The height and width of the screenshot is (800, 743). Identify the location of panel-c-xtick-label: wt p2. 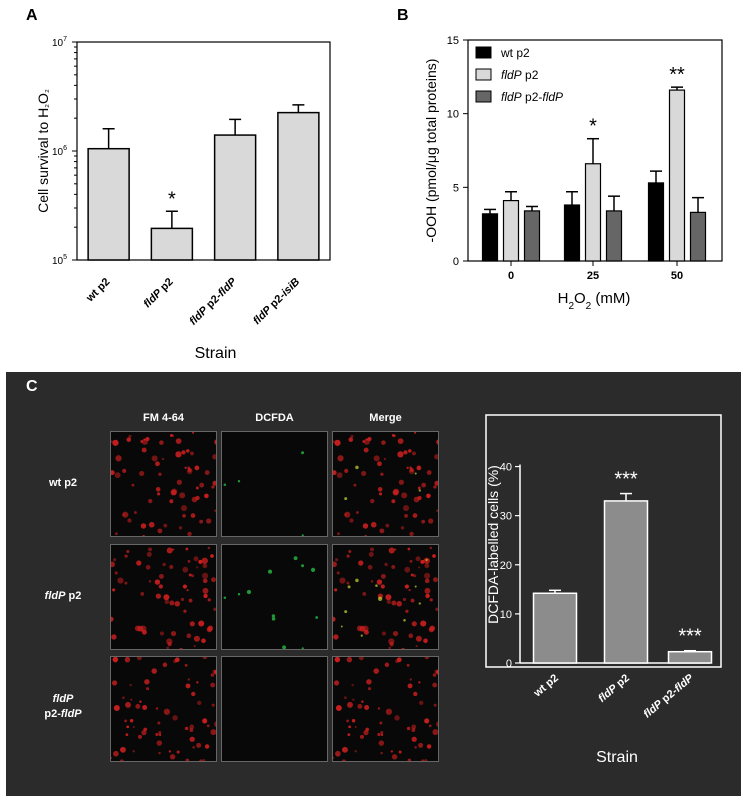
(546, 686).